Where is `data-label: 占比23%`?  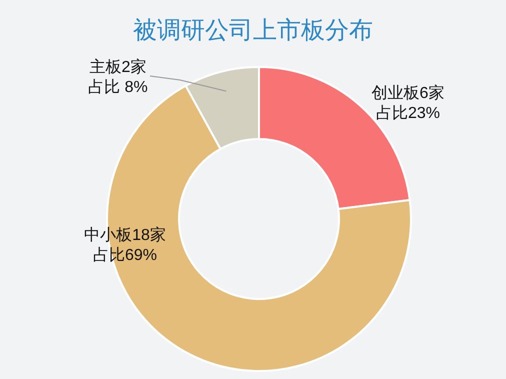
data-label: 占比23% is located at coordinates (408, 113).